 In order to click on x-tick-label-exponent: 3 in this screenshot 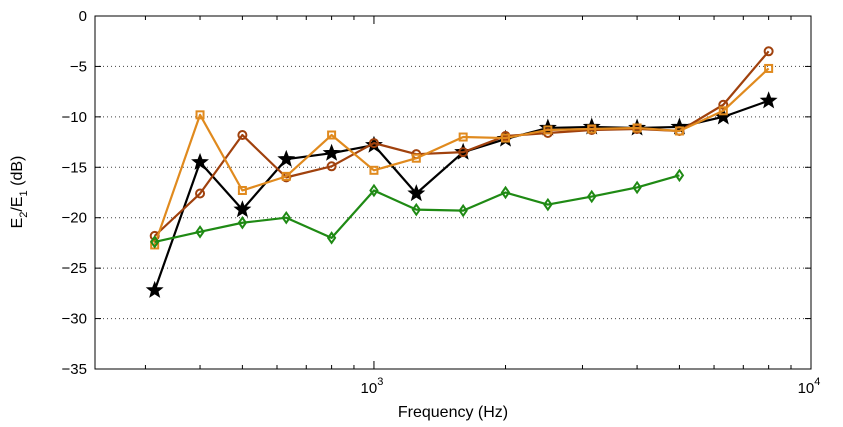, I will do `click(380, 382)`.